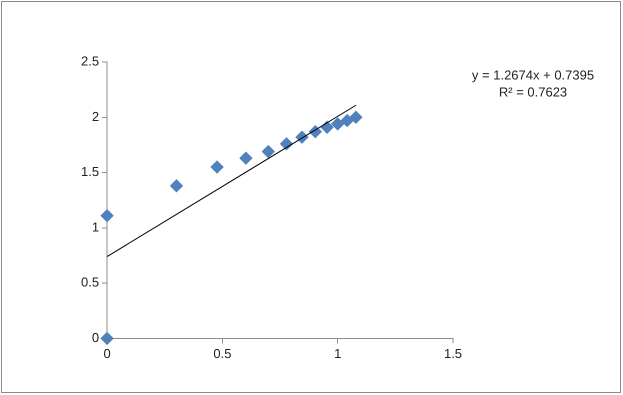 This screenshot has height=395, width=623. Describe the element at coordinates (453, 353) in the screenshot. I see `x-tick-label: 1.5` at that location.